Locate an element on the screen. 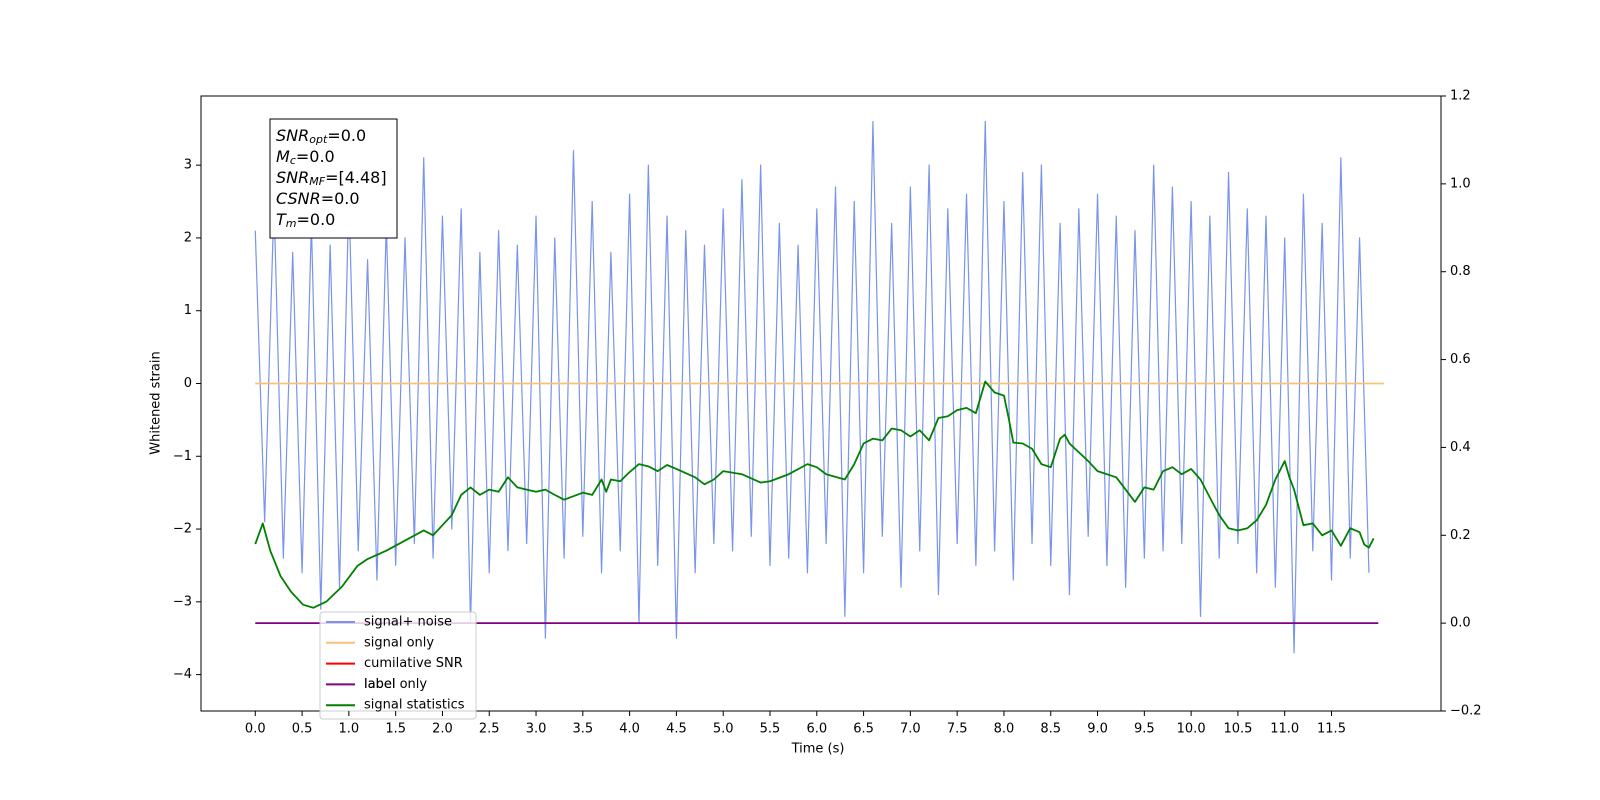  y2-tick-label: 0.4 is located at coordinates (1460, 447).